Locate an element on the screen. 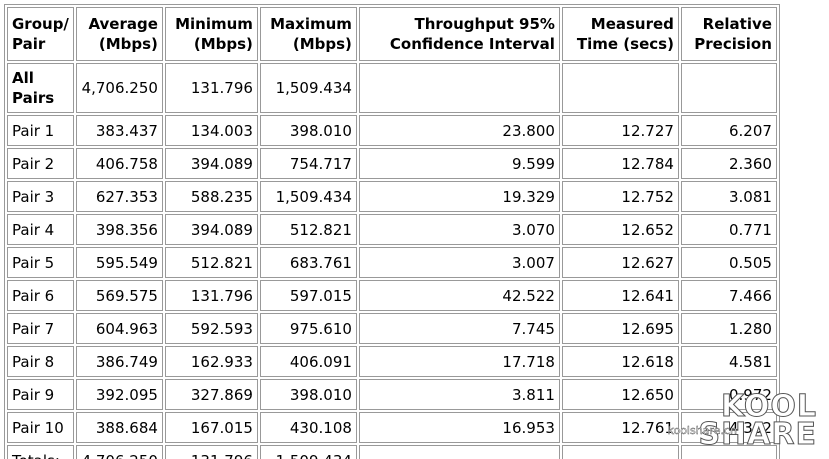 This screenshot has width=829, height=459. watermark: KOOL SHARE koolshare.cn is located at coordinates (742, 420).